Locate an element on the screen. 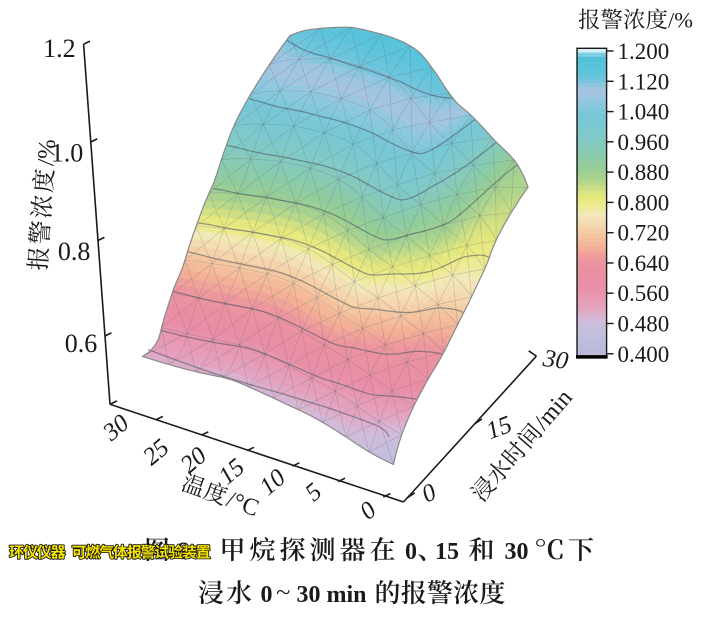  svg-text: 0.400 is located at coordinates (644, 354).